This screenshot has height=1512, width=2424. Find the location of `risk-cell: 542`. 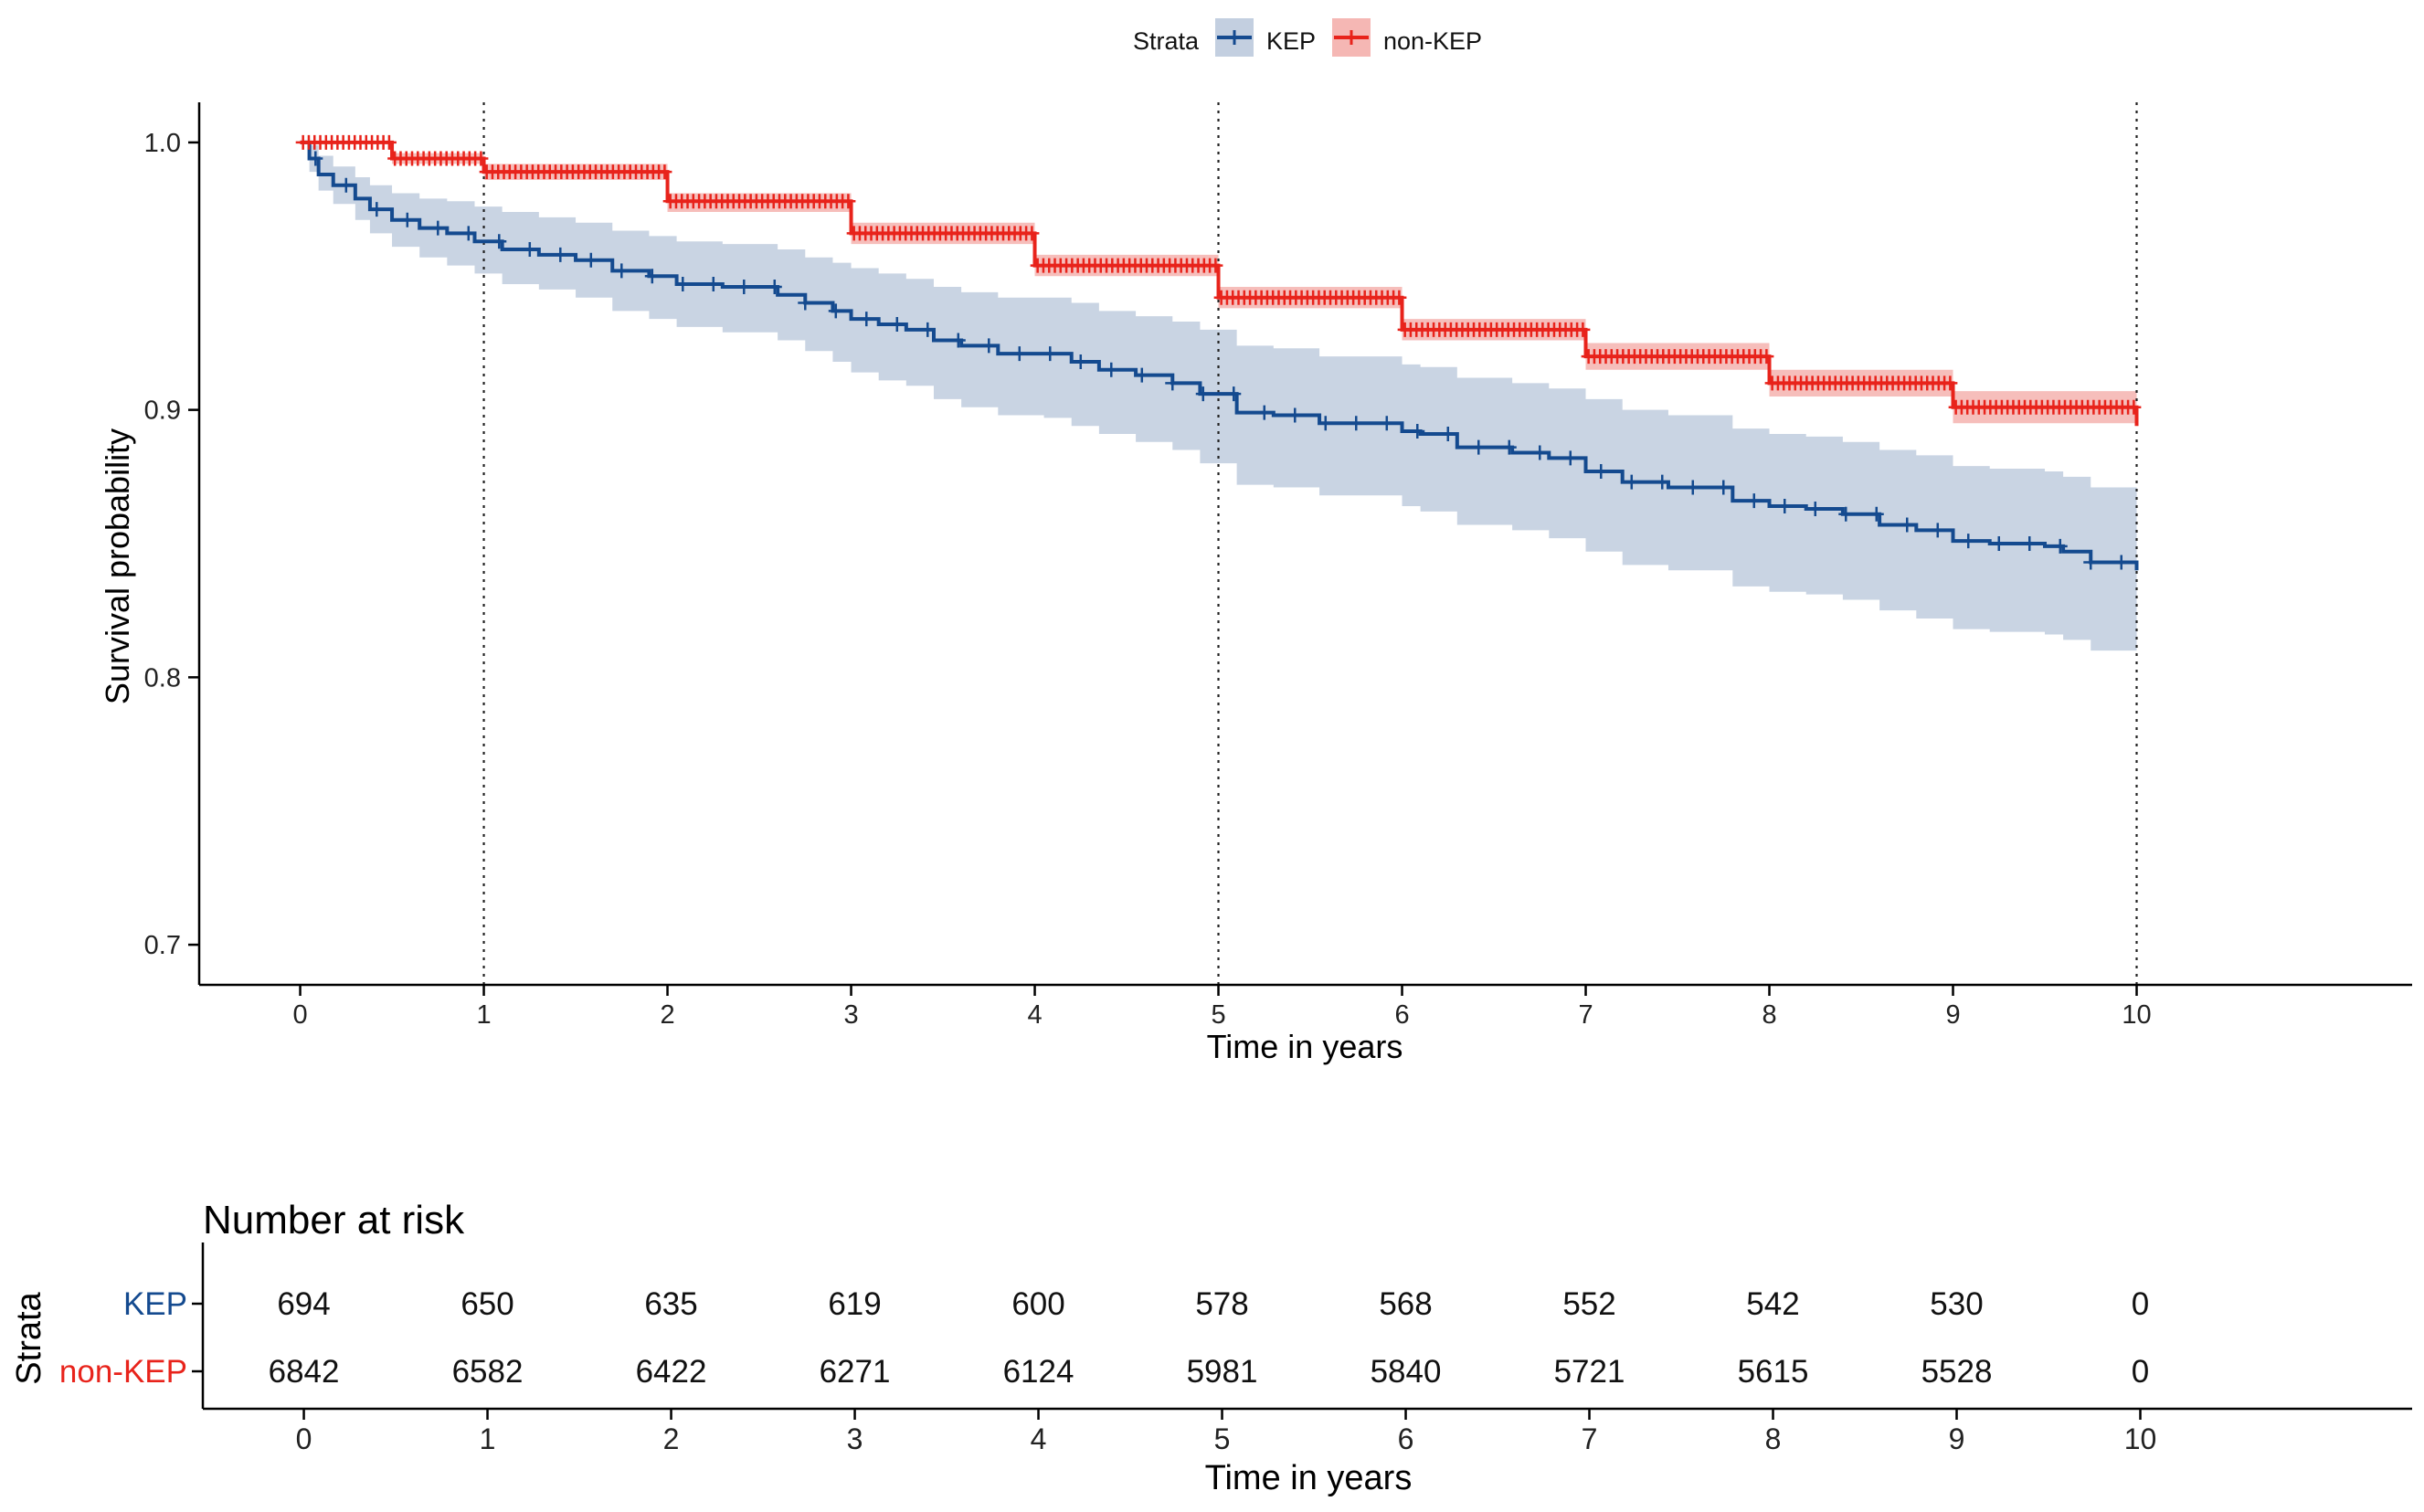

risk-cell: 542 is located at coordinates (1772, 1304).